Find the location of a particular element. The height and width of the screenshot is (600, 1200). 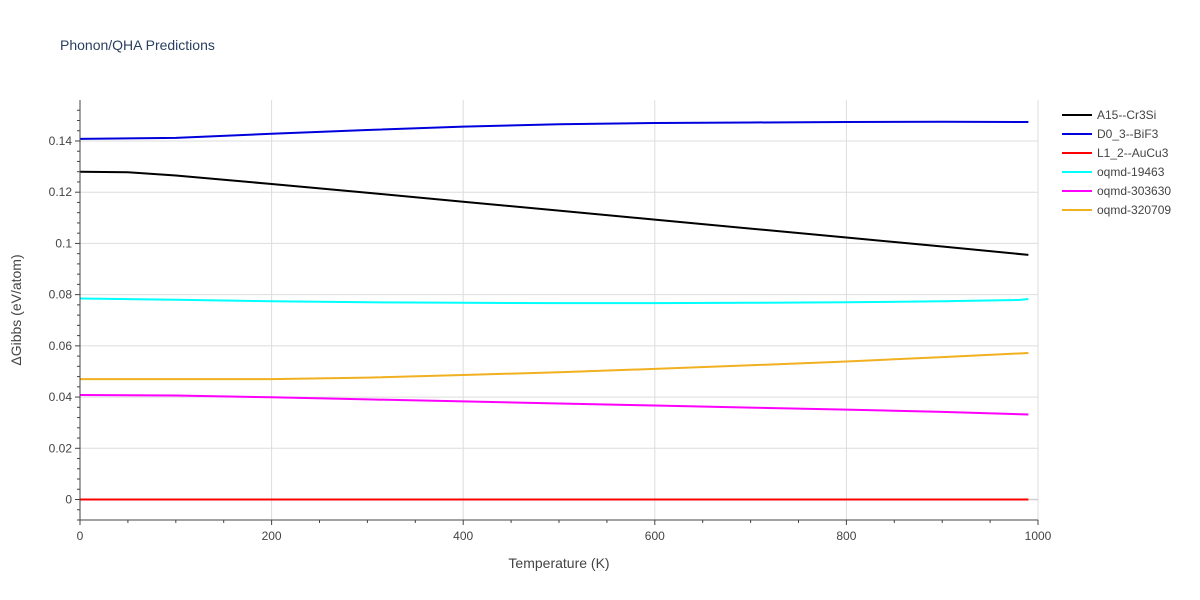

y-axis-title: ΔGibbs (eV/atom) is located at coordinates (16, 309).